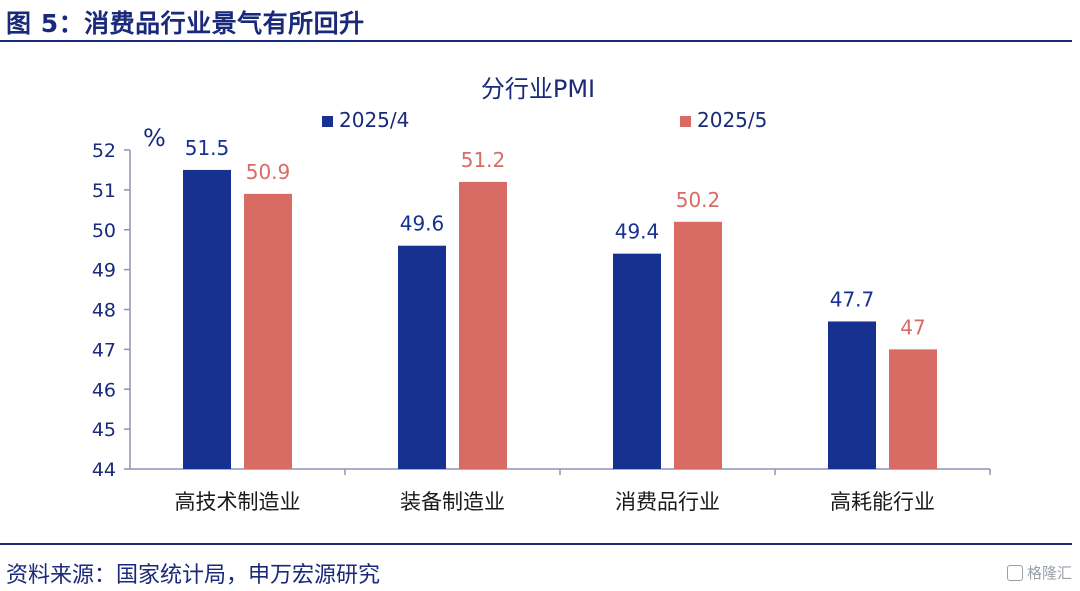 The height and width of the screenshot is (591, 1080). What do you see at coordinates (104, 430) in the screenshot?
I see `y-tick-label: 45` at bounding box center [104, 430].